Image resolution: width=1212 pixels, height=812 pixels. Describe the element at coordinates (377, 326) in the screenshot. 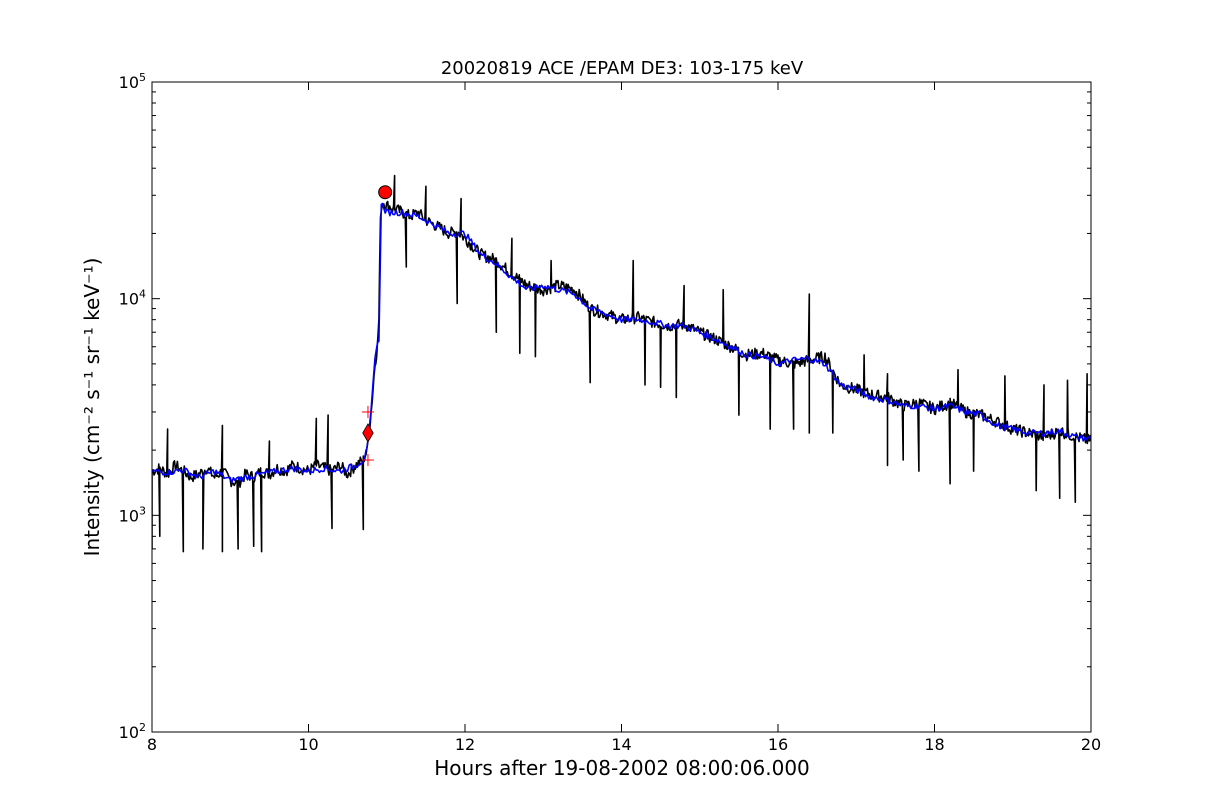

I see `marker-layer` at that location.